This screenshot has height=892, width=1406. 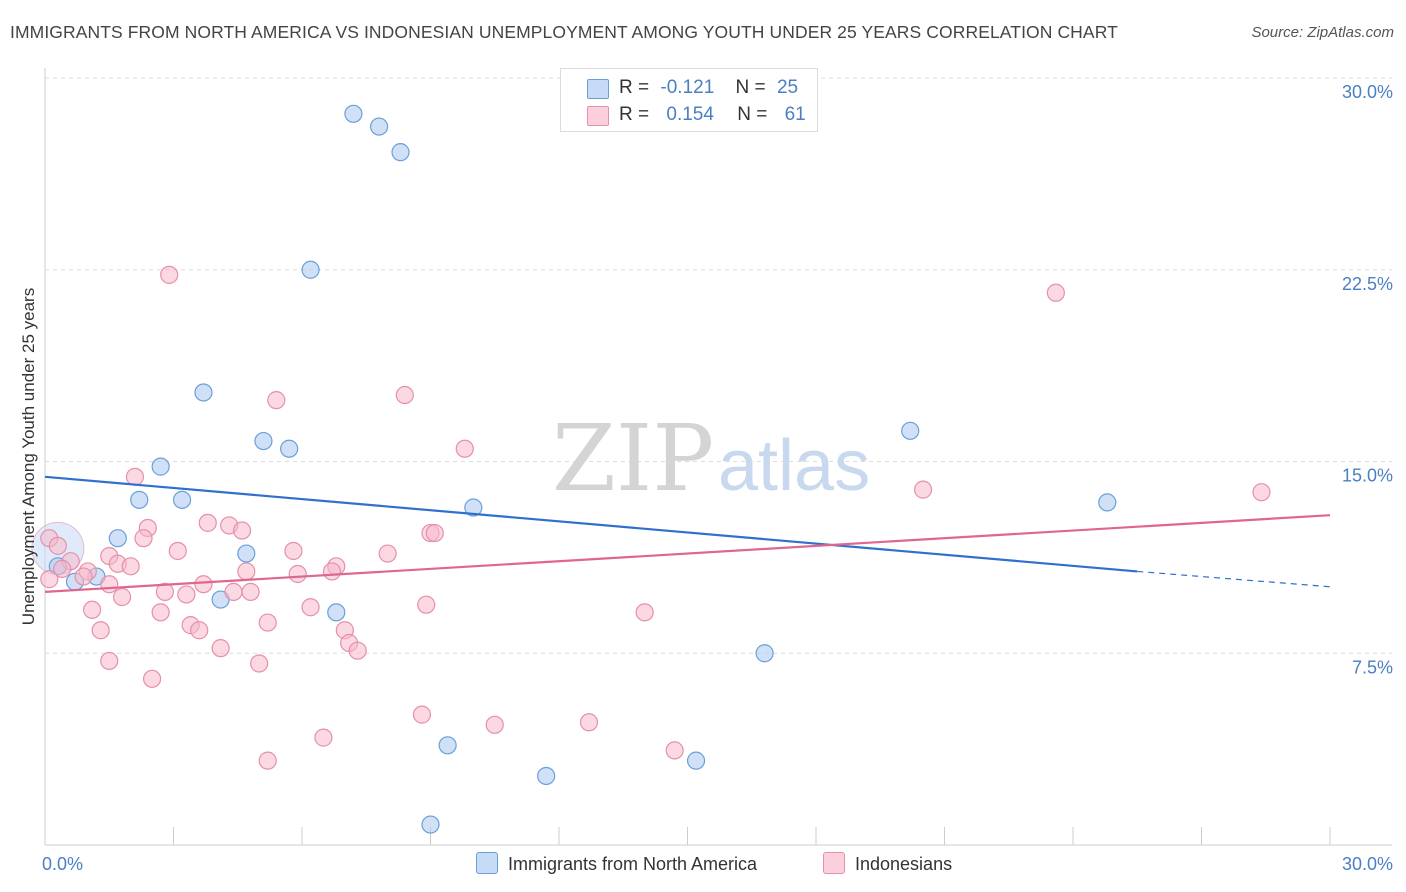 I want to click on bottom-legend-swatch-indonesians, so click(x=834, y=863).